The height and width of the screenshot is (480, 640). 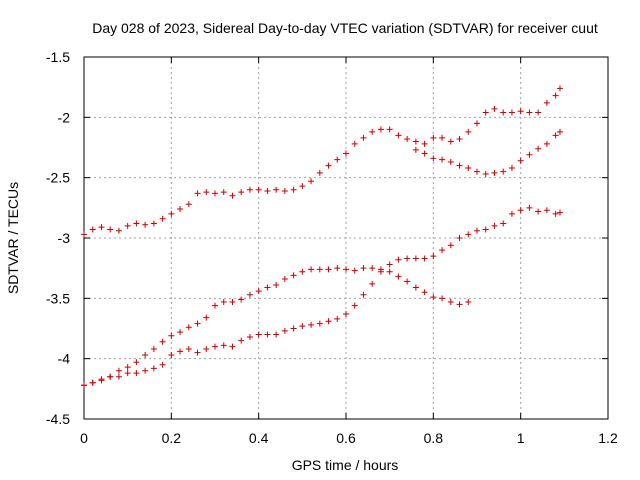 What do you see at coordinates (58, 238) in the screenshot?
I see `y-tick-labels: -4.5 -4 -3.5 -3 -2.5 -2 -1.5` at bounding box center [58, 238].